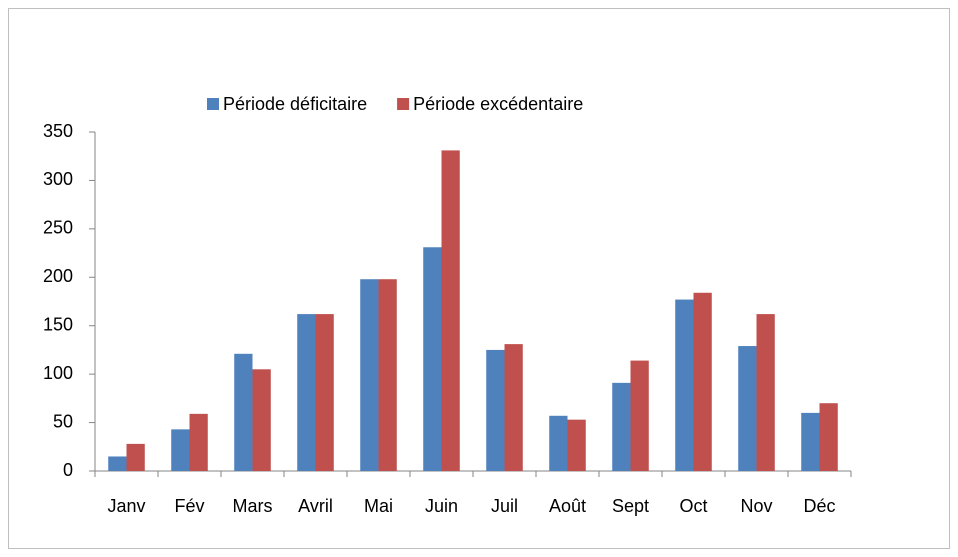 The height and width of the screenshot is (557, 958). I want to click on x-tick-label: Mars, so click(253, 506).